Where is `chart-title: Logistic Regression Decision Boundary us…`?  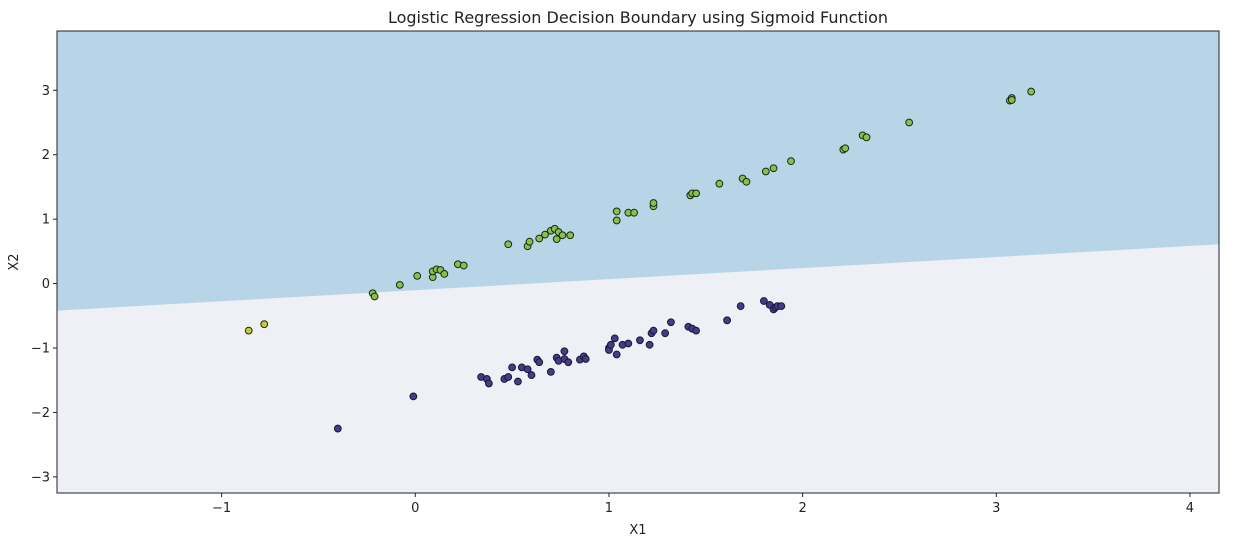 chart-title: Logistic Regression Decision Boundary us… is located at coordinates (638, 17).